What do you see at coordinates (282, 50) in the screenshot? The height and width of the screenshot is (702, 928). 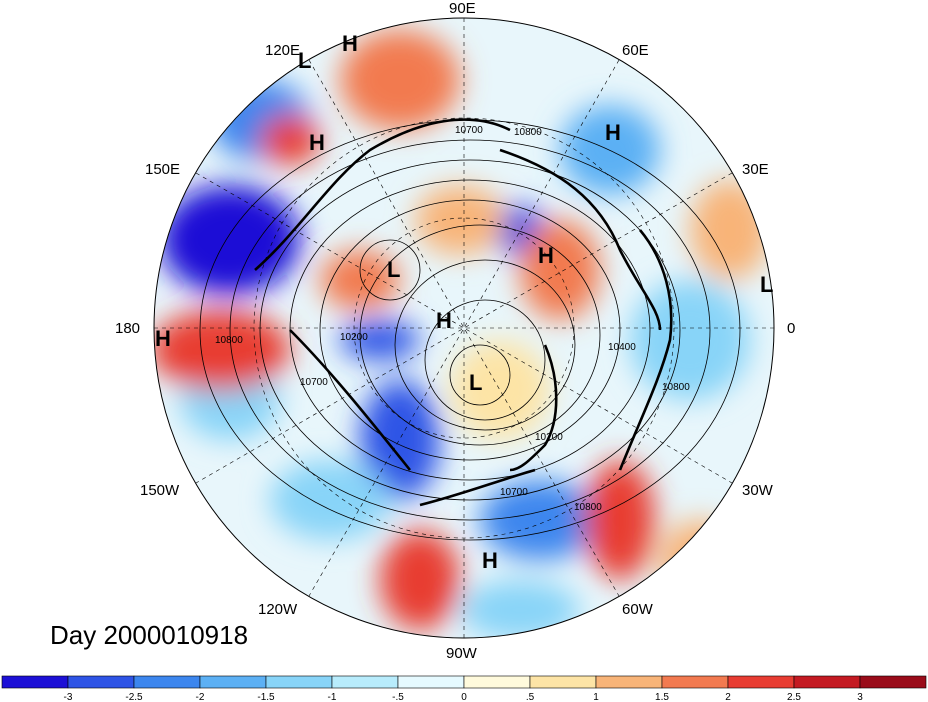 I see `lon-label-120e: 120E` at bounding box center [282, 50].